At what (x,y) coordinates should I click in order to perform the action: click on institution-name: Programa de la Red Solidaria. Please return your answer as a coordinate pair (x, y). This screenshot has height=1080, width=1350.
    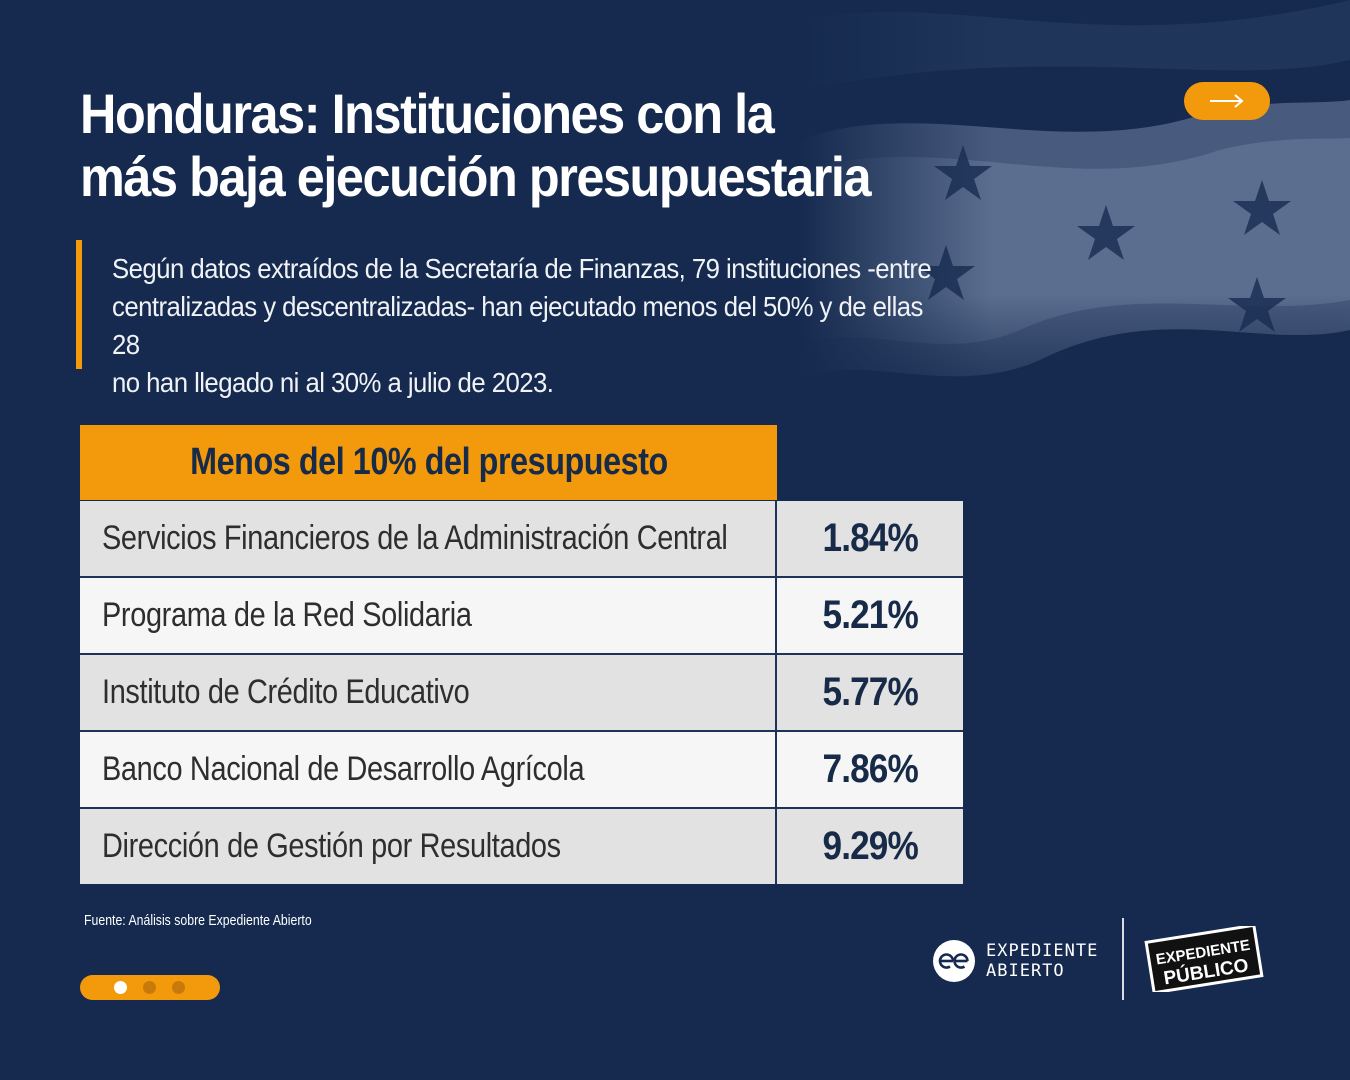
    Looking at the image, I should click on (287, 615).